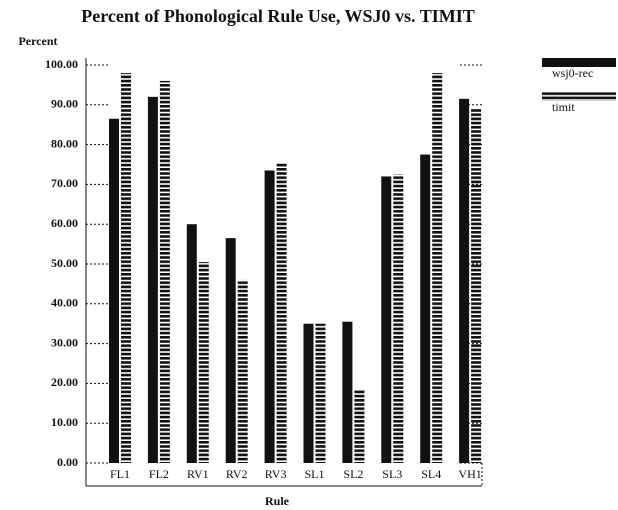 The width and height of the screenshot is (618, 510). I want to click on x-tick-label: FL1, so click(120, 474).